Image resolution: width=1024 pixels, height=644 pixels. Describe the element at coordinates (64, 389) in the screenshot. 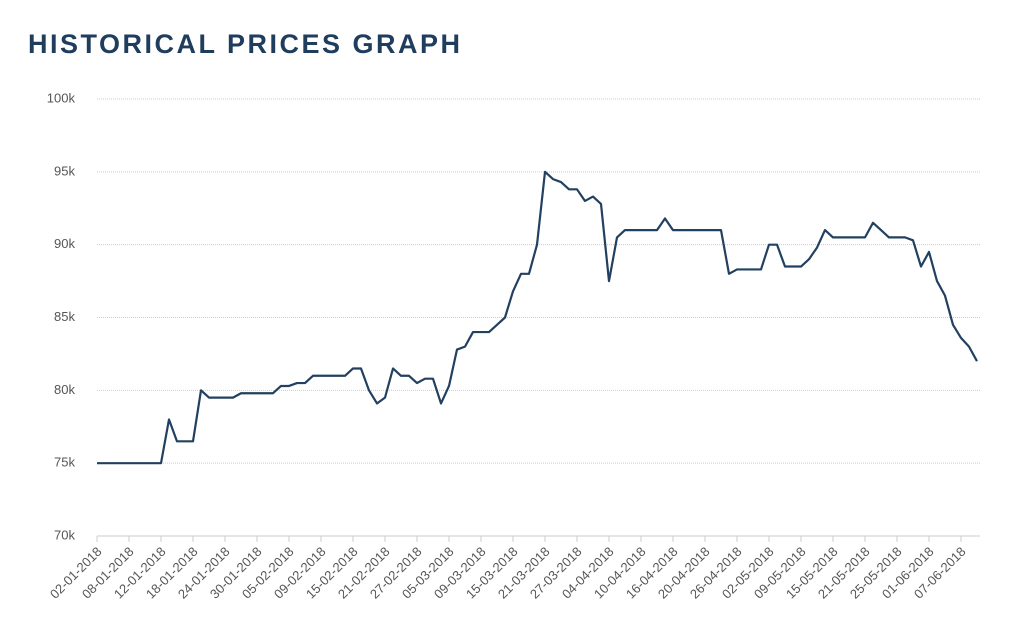

I see `y-tick-label: 80k` at that location.